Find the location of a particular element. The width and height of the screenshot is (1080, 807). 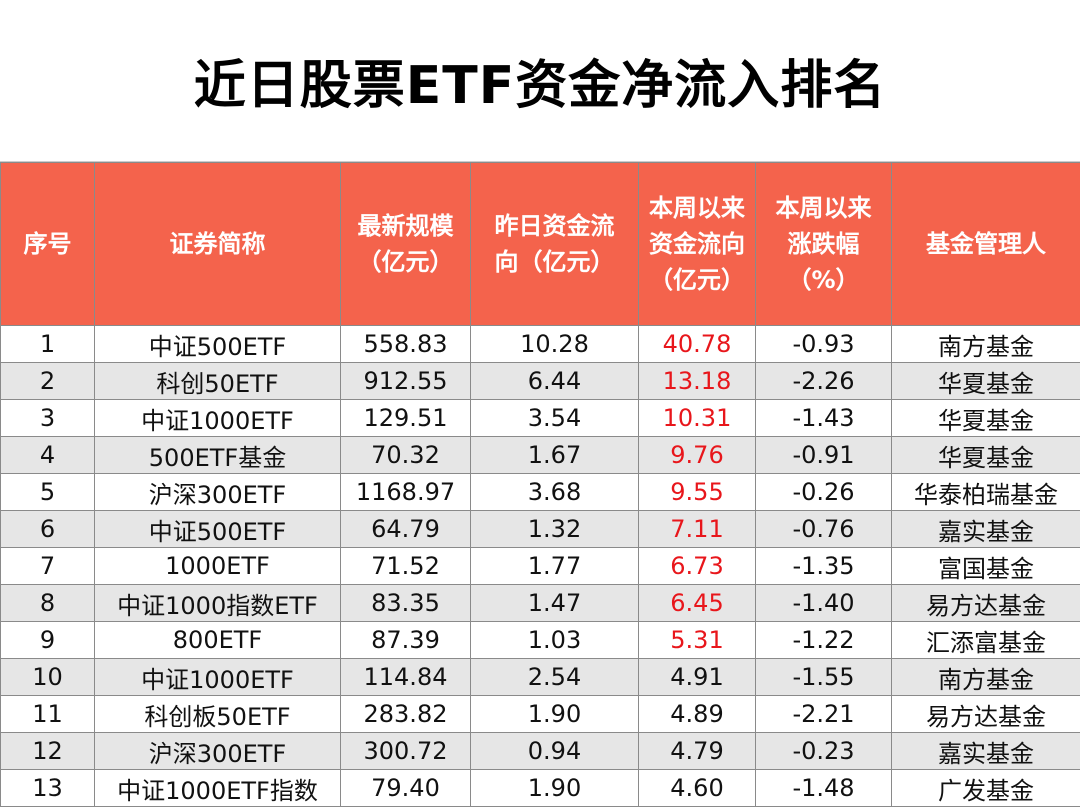

cell-scale: 64.79 is located at coordinates (406, 529).